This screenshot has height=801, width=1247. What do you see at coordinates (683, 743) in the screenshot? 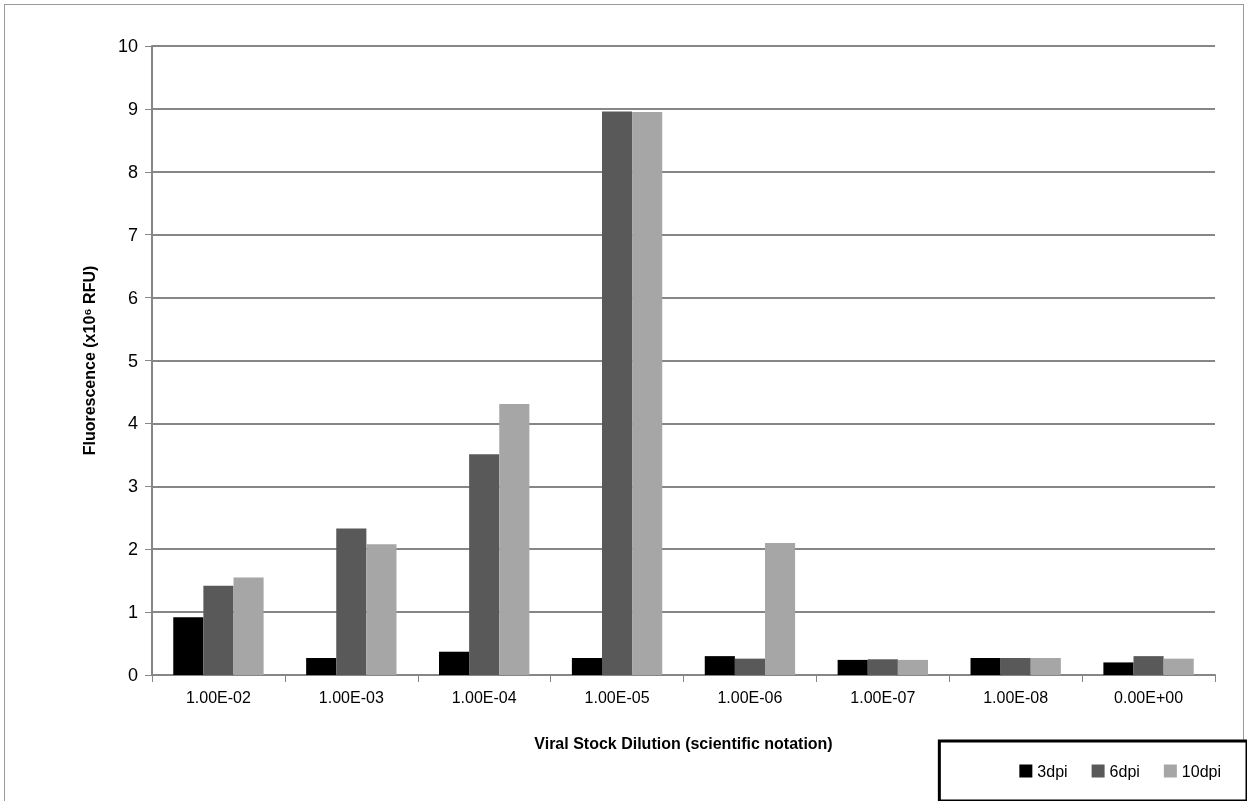
I see `x-axis-title: Viral Stock Dilution (scientific notation)` at bounding box center [683, 743].